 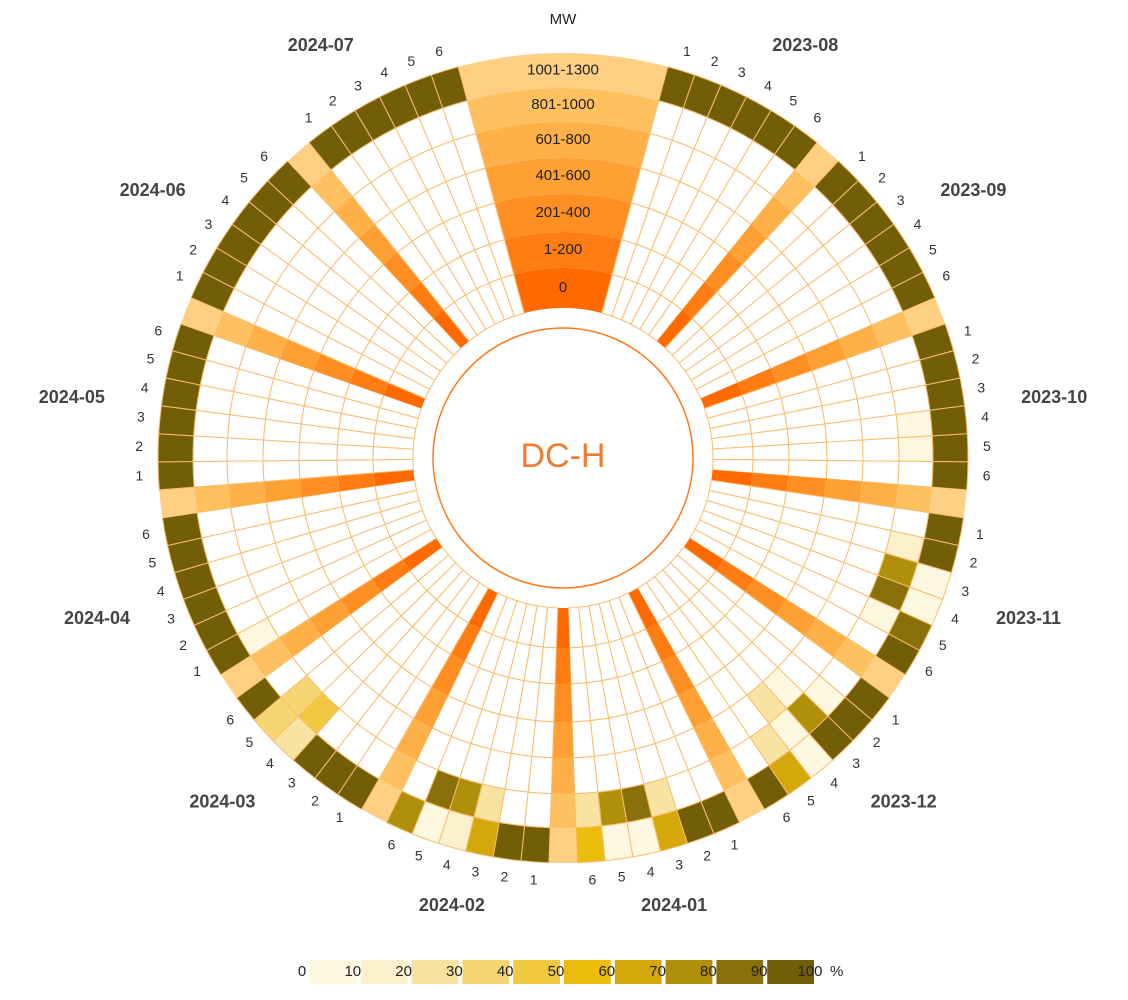 What do you see at coordinates (562, 139) in the screenshot?
I see `ring-label: 601-800` at bounding box center [562, 139].